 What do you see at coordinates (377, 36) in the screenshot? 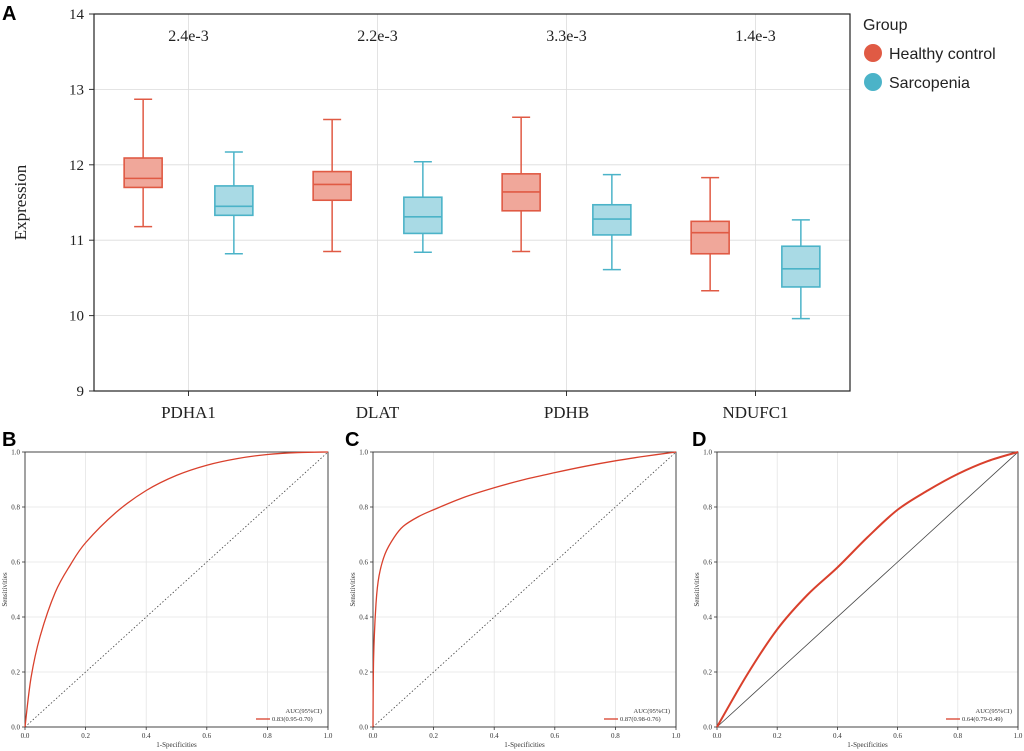
I see `p-value-label: 2.2e-3` at bounding box center [377, 36].